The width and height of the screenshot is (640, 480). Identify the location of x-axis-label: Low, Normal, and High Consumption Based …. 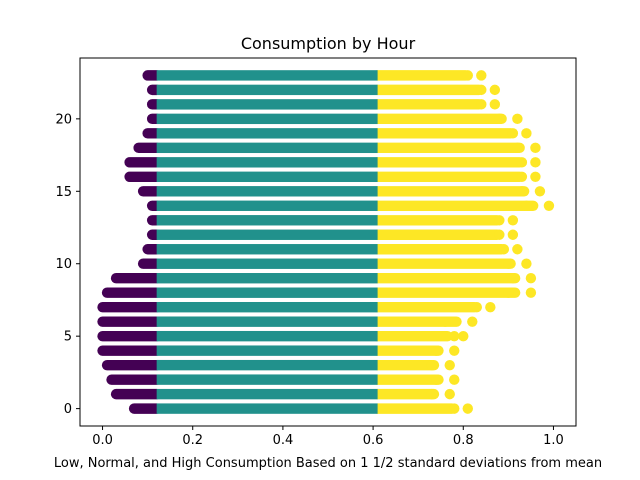
(328, 463).